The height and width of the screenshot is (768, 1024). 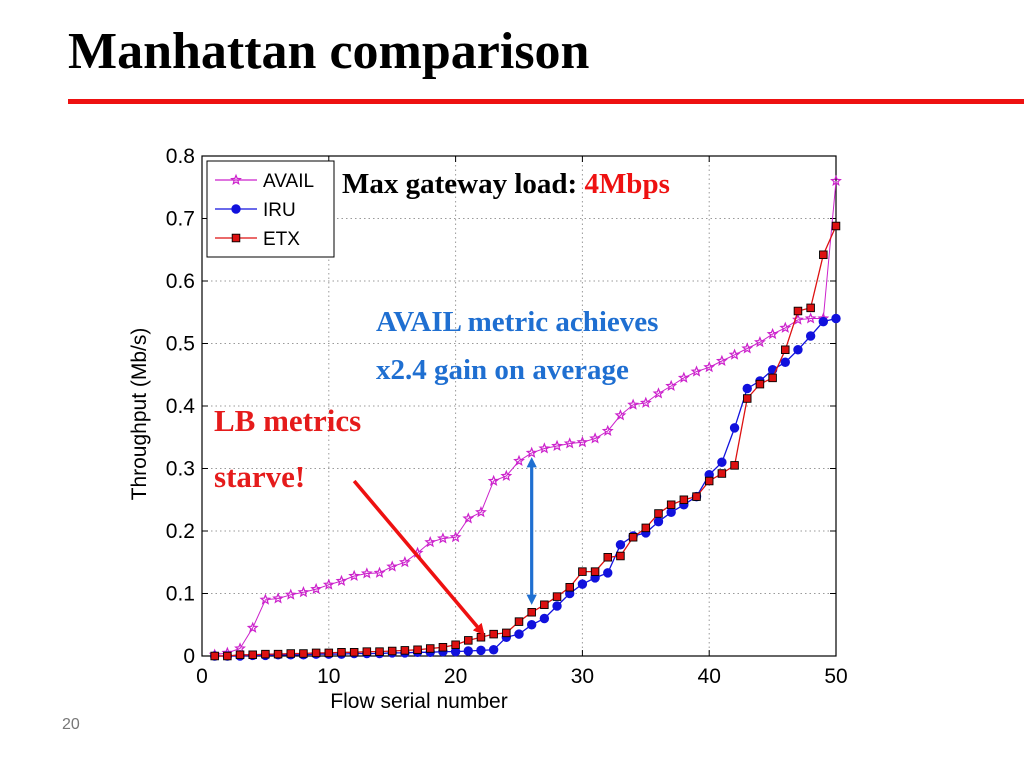 I want to click on y-tick-label: 0.4, so click(x=181, y=406).